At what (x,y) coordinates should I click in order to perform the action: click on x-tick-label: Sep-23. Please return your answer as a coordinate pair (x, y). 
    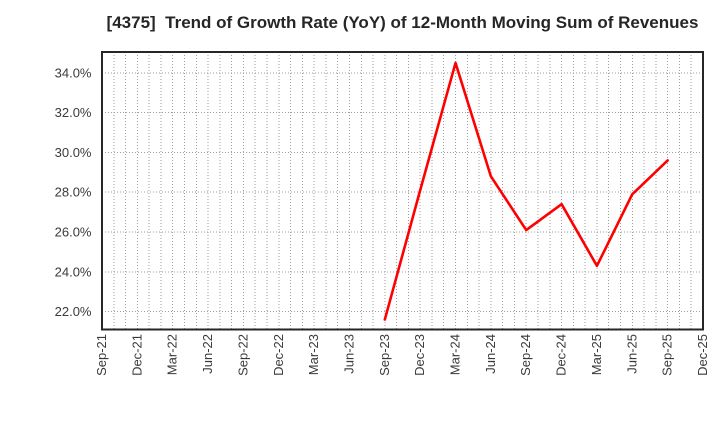
    Looking at the image, I should click on (384, 355).